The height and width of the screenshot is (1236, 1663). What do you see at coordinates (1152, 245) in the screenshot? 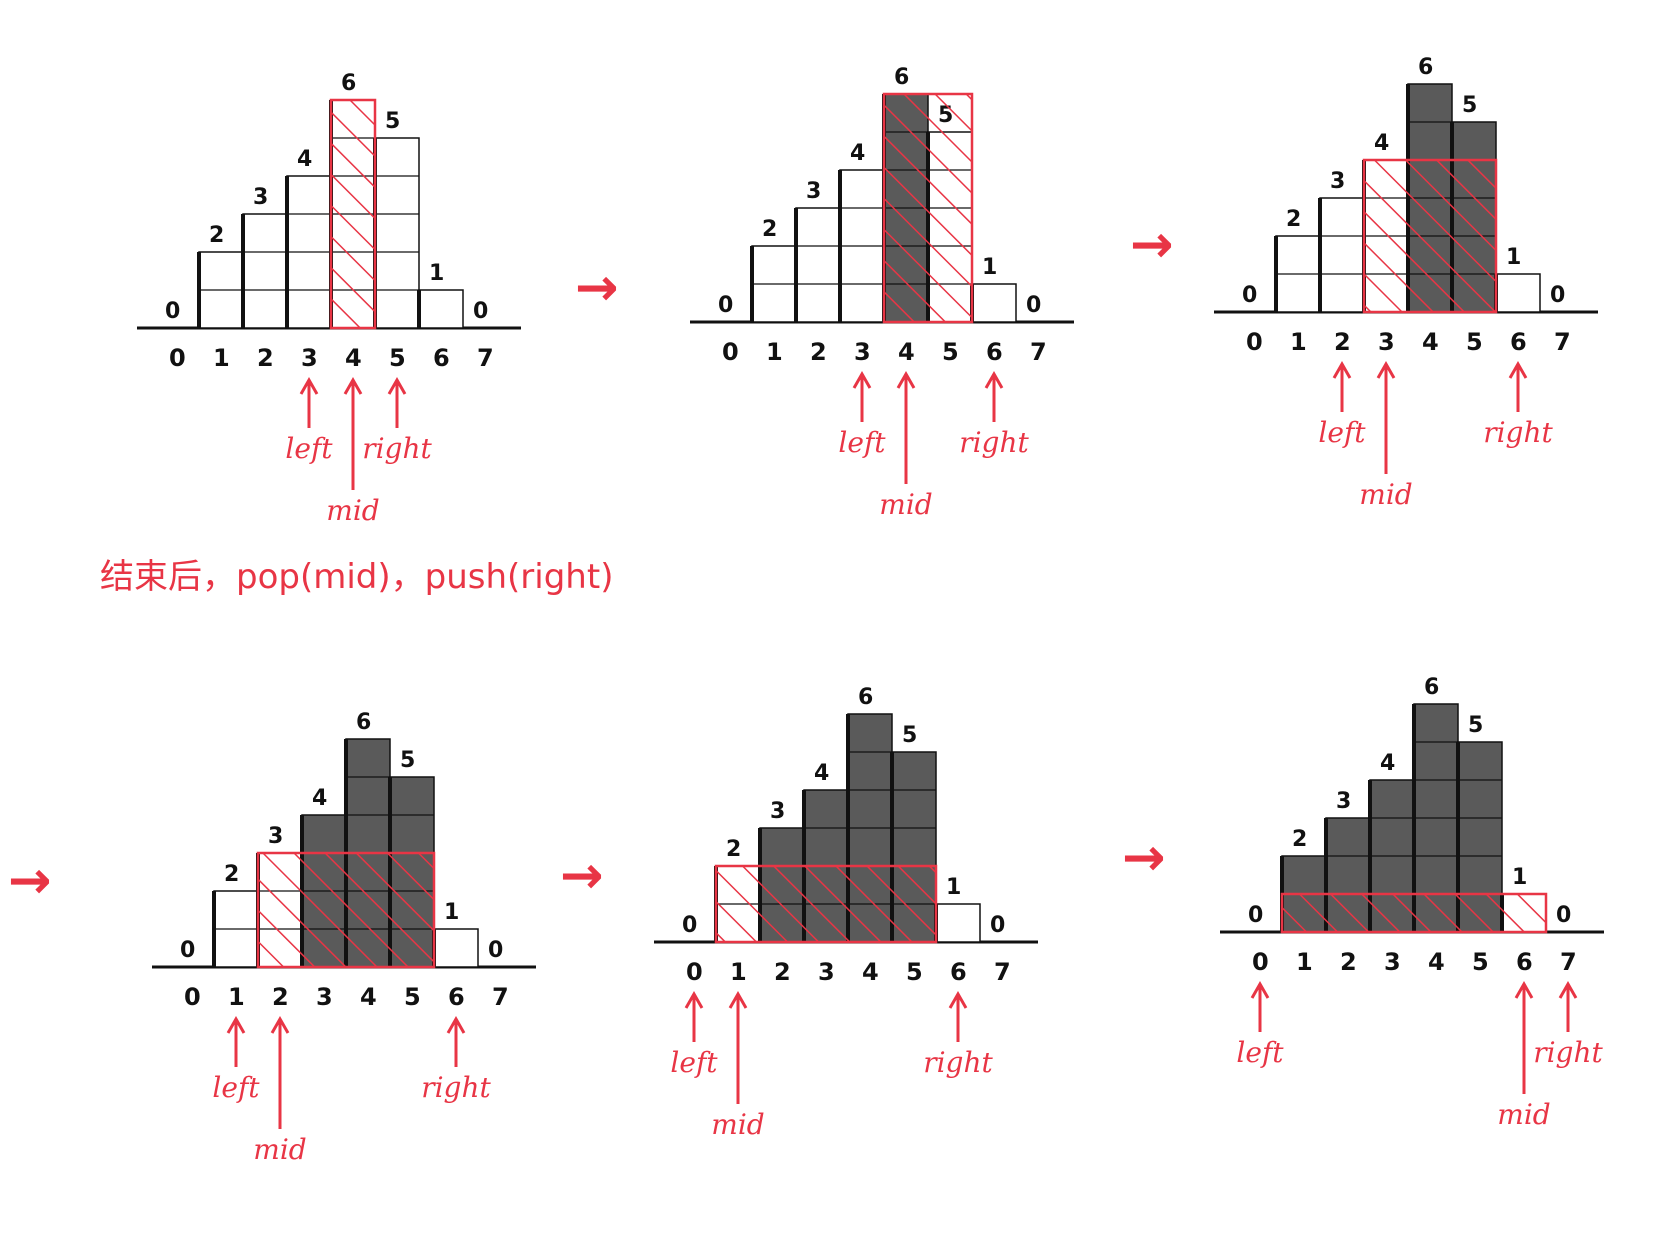
I see `step-arrow-2: →` at bounding box center [1152, 245].